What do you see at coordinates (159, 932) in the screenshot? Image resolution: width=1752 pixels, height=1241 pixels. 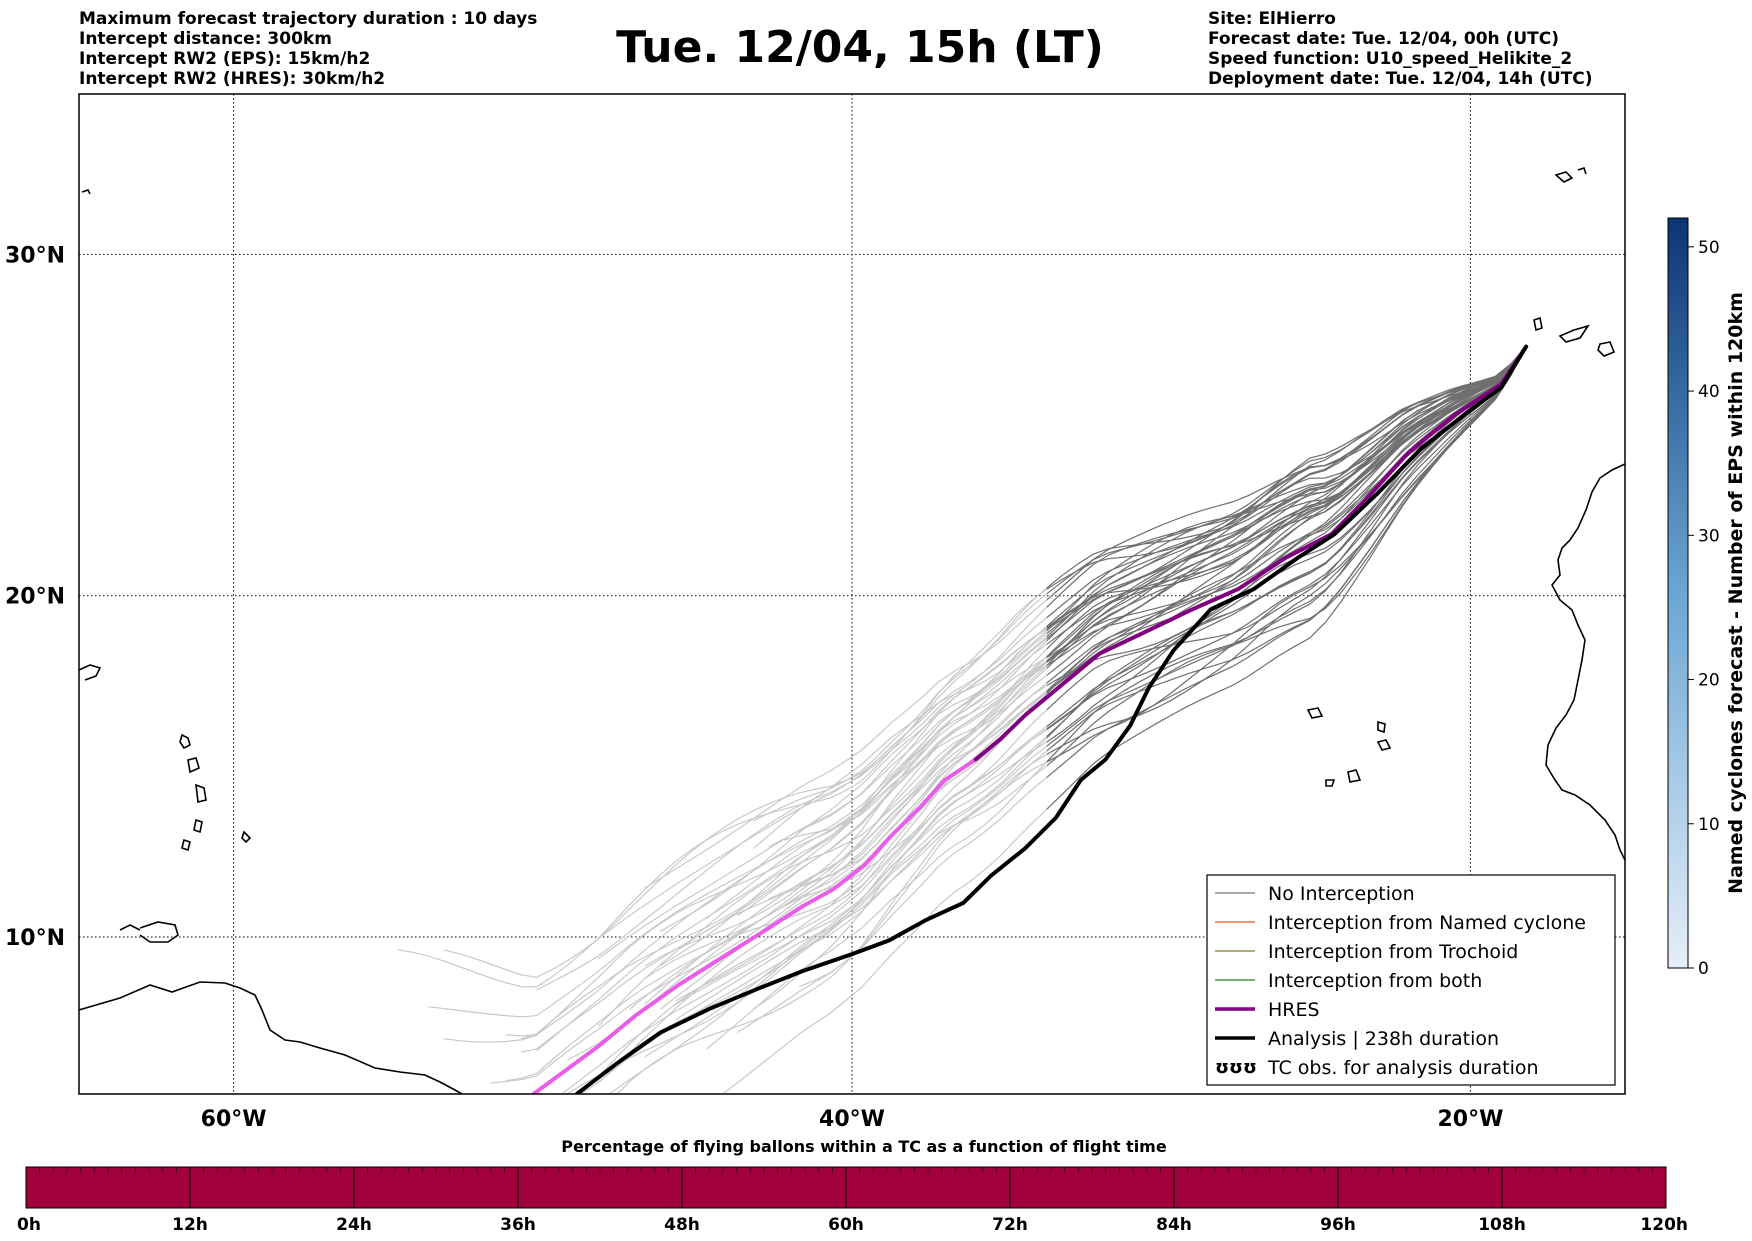 I see `coast-trinidad` at bounding box center [159, 932].